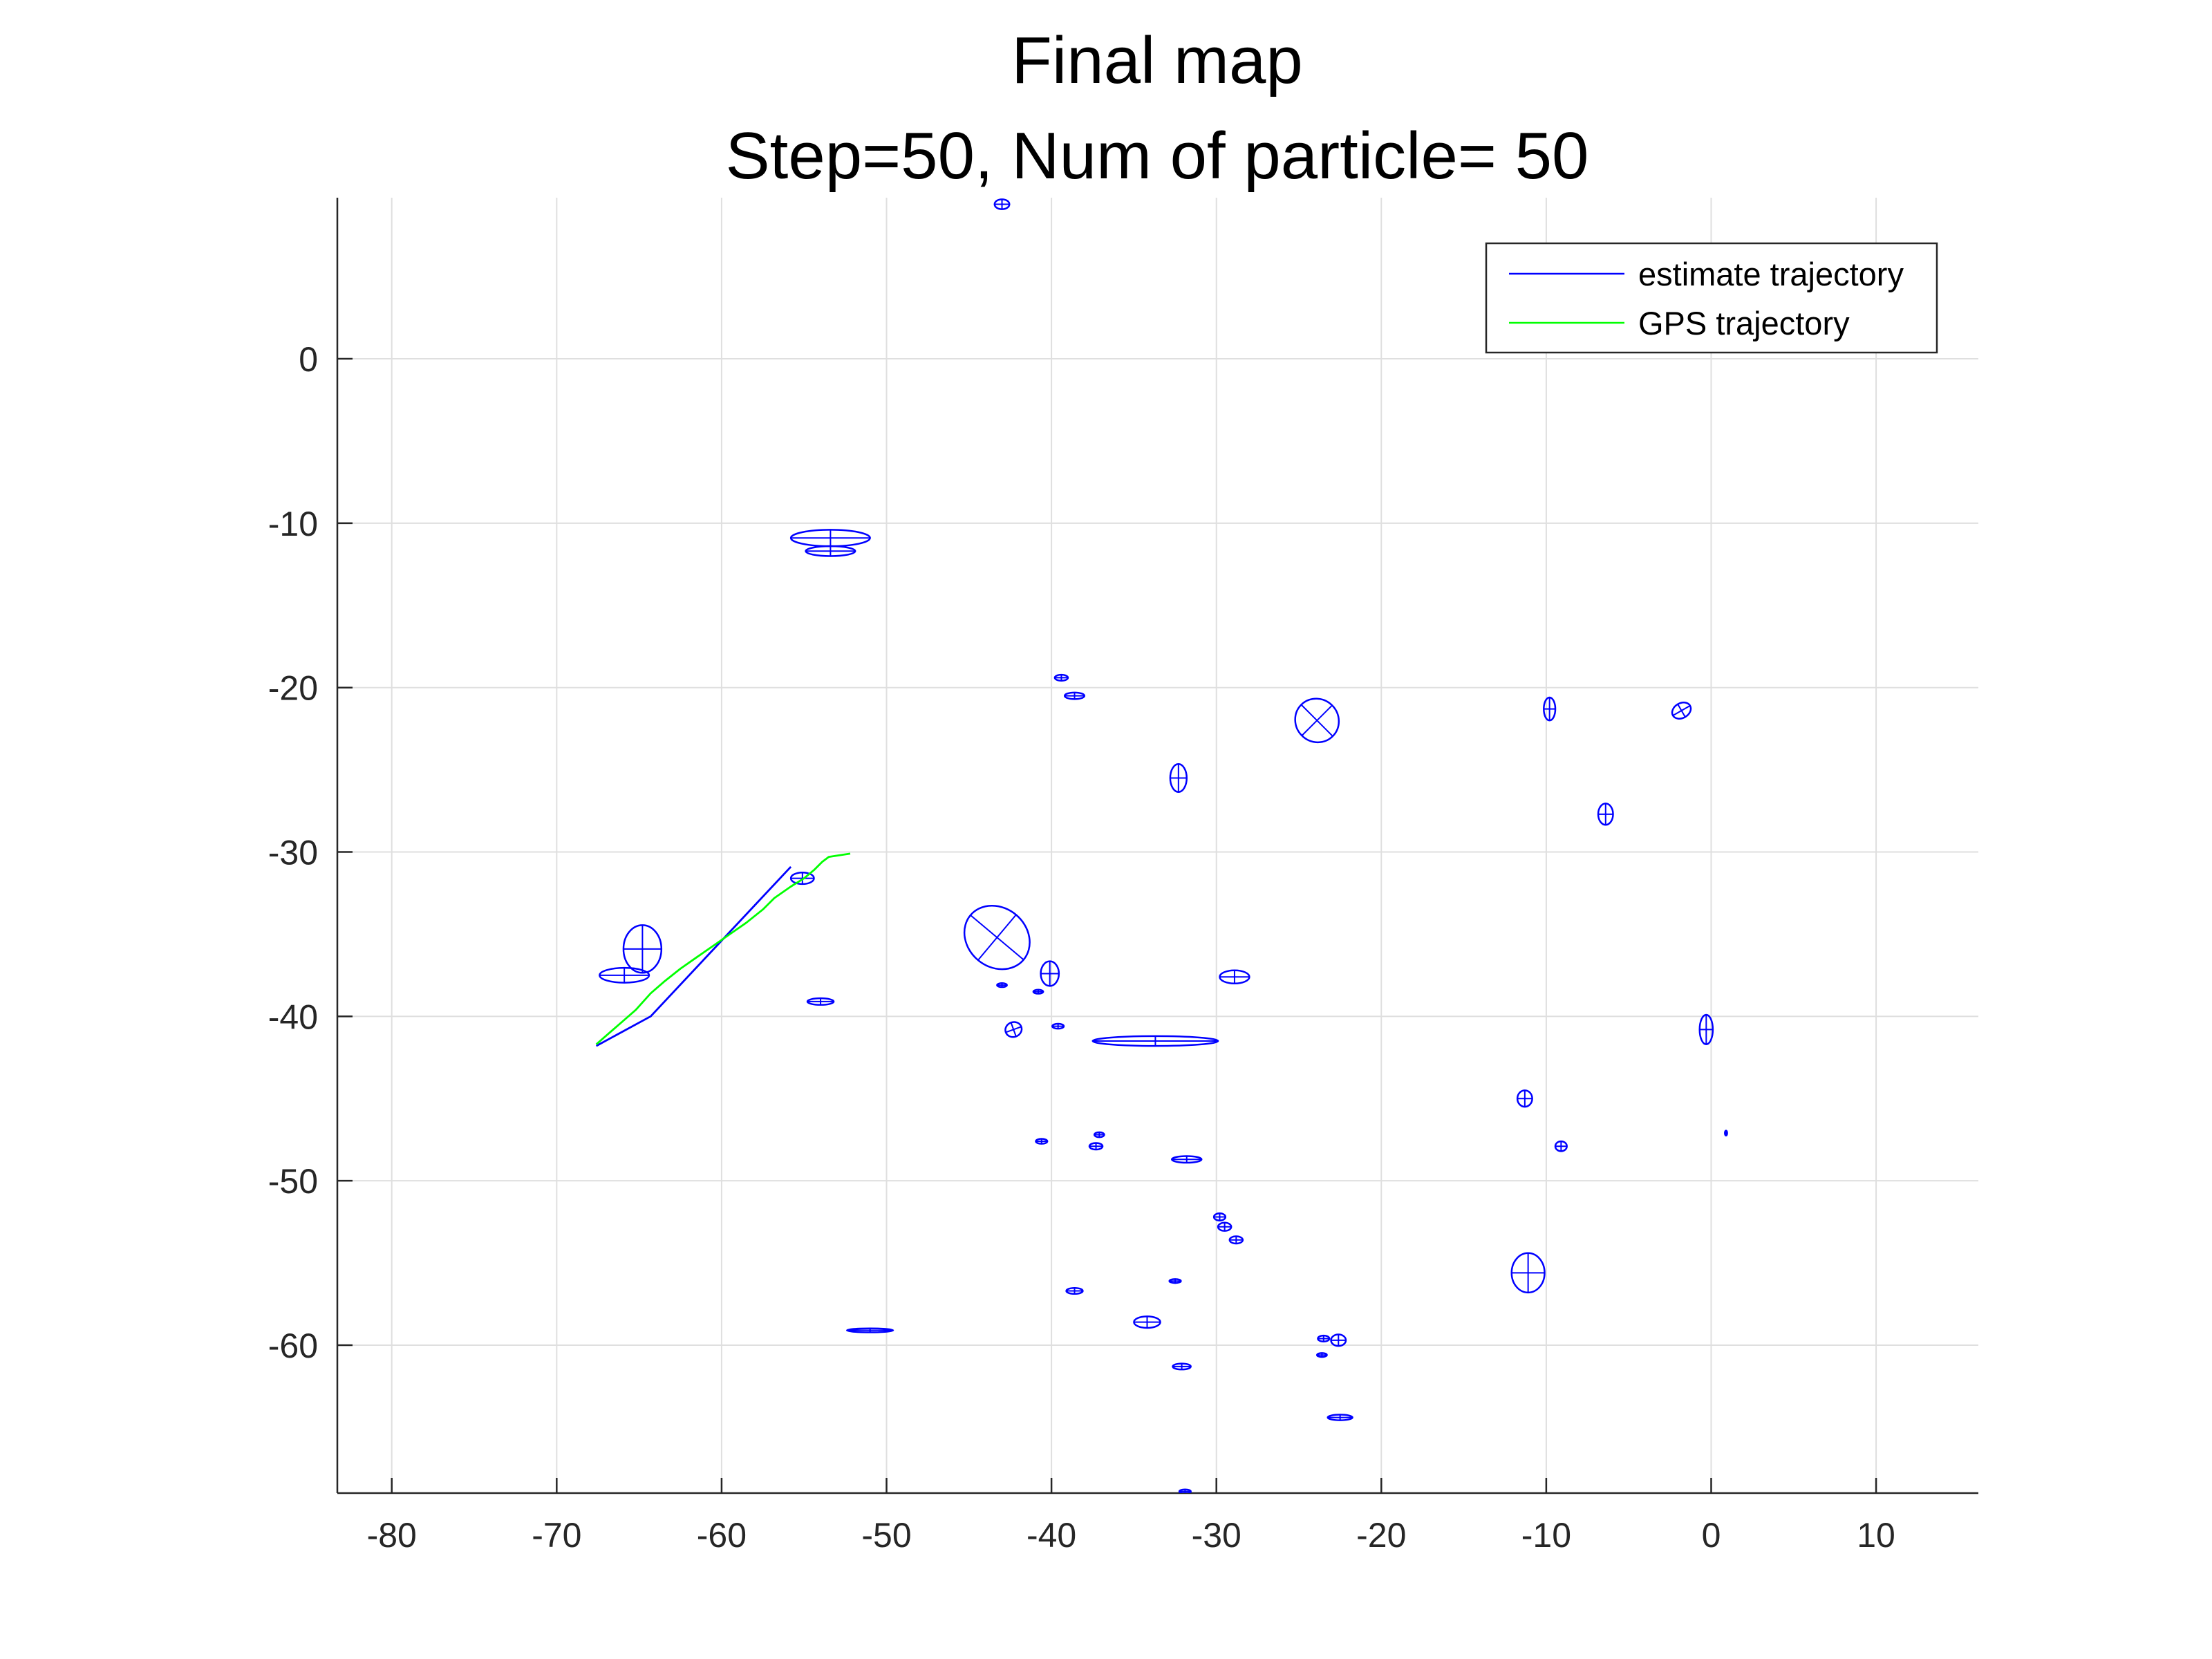  What do you see at coordinates (1771, 274) in the screenshot?
I see `legend-label-estimate-trajectory: estimate trajectory` at bounding box center [1771, 274].